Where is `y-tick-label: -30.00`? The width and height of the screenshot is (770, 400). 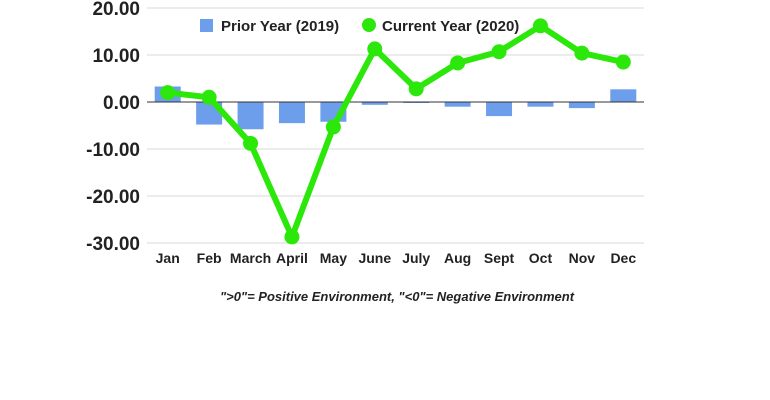 y-tick-label: -30.00 is located at coordinates (113, 244).